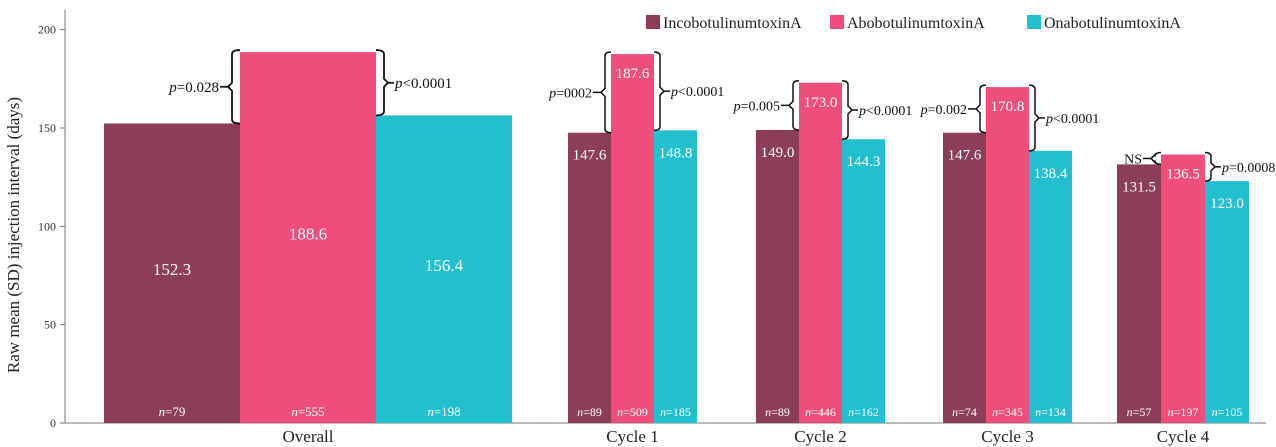 The height and width of the screenshot is (447, 1276). Describe the element at coordinates (47, 30) in the screenshot. I see `y-tick-label: 200` at that location.